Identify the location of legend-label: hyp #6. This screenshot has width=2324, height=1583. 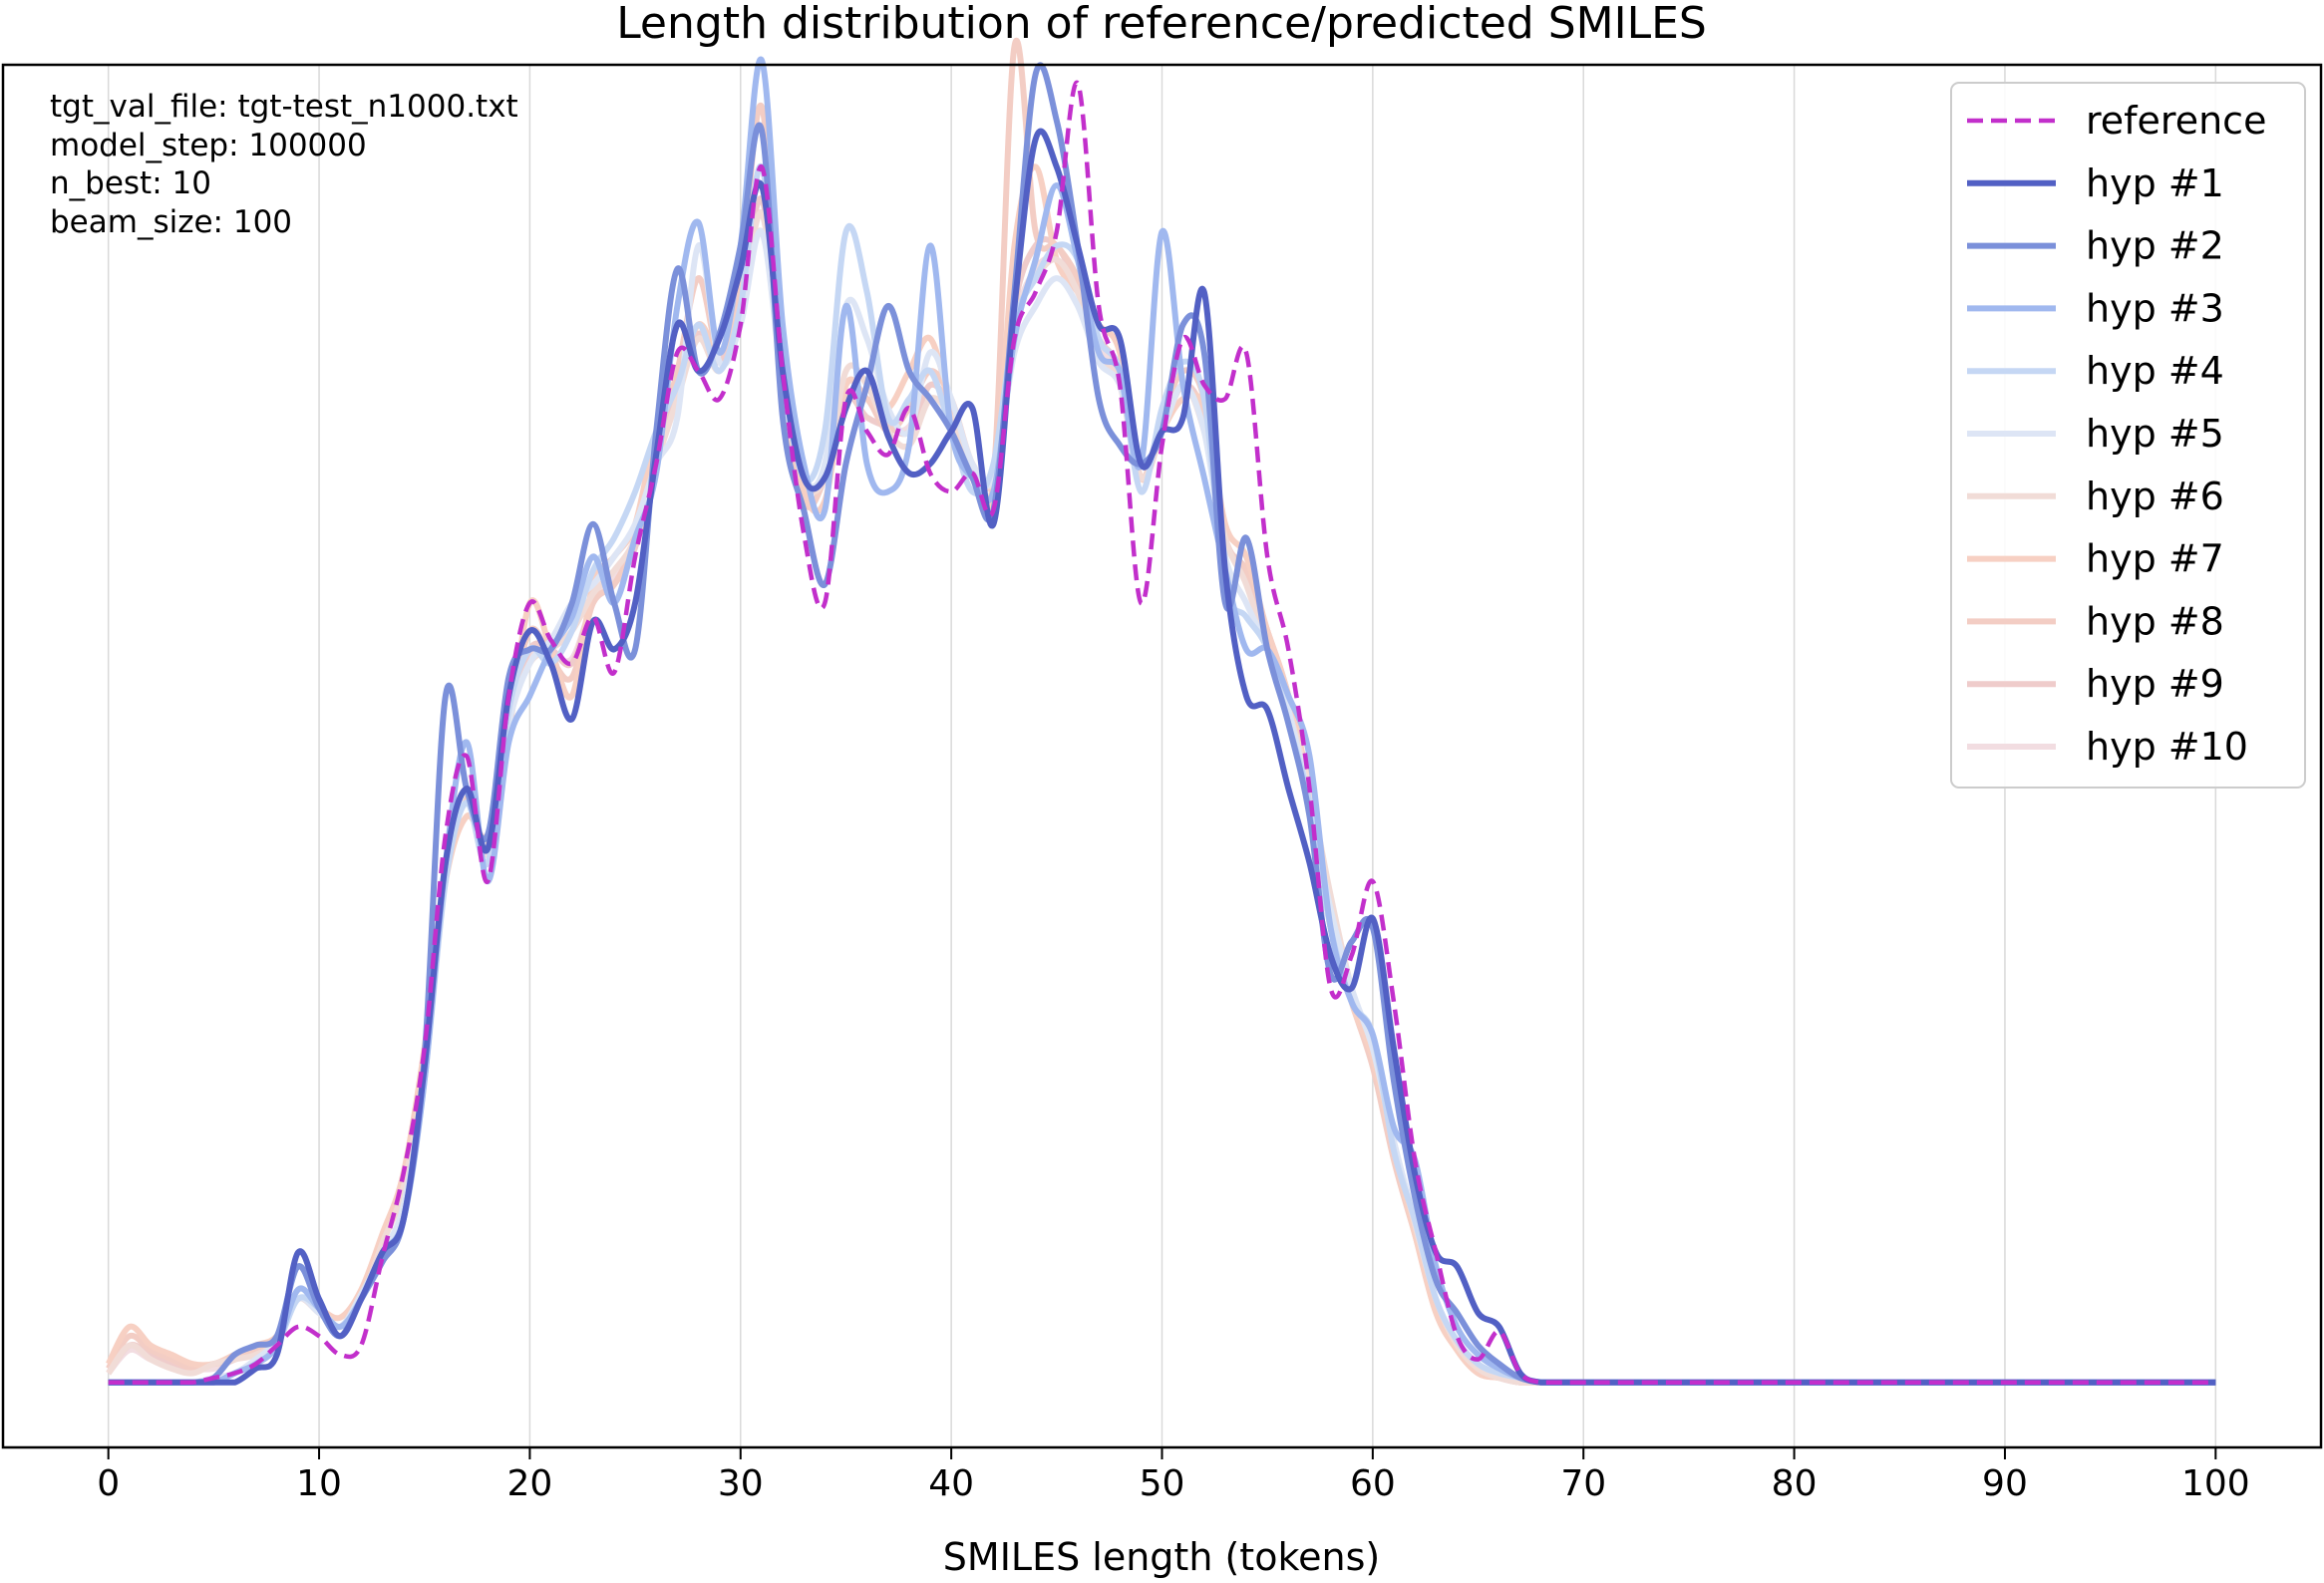
(2155, 496).